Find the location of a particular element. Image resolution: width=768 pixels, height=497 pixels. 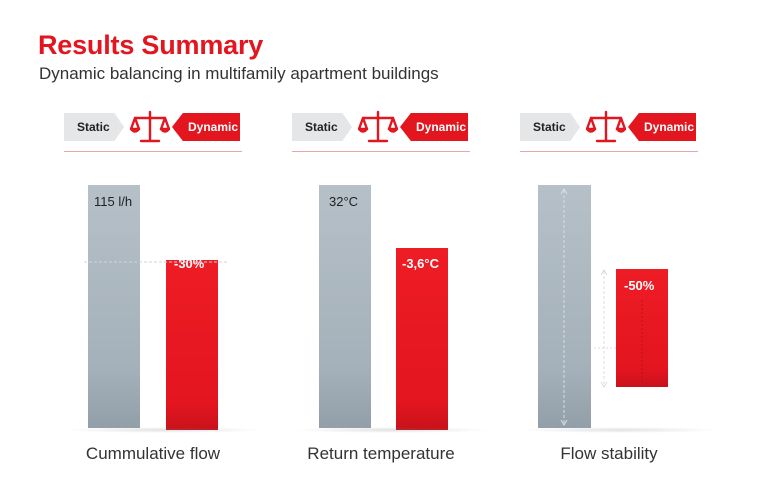

page-title: Results Summary is located at coordinates (151, 45).